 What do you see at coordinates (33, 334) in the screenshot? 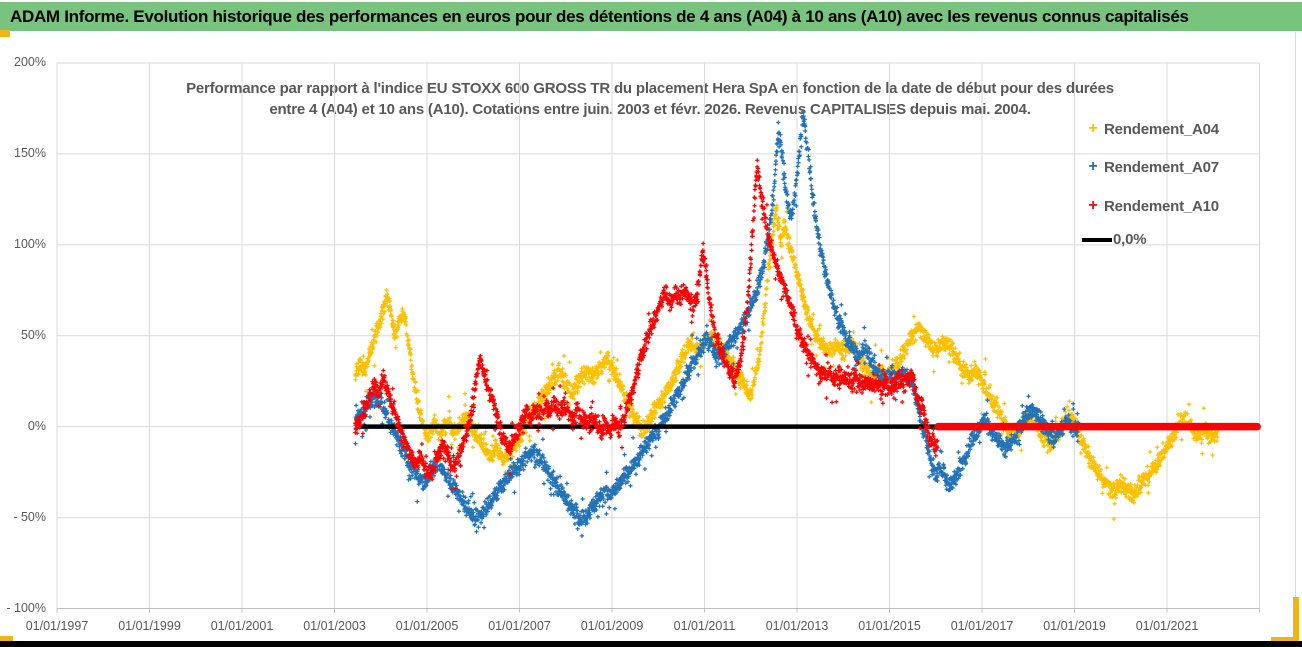
I see `y-tick-label: 50%` at bounding box center [33, 334].